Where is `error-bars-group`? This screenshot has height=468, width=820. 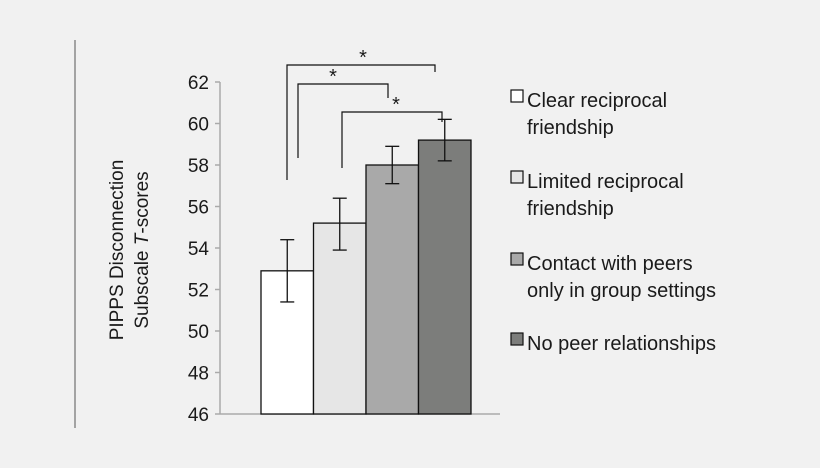
error-bars-group is located at coordinates (366, 210).